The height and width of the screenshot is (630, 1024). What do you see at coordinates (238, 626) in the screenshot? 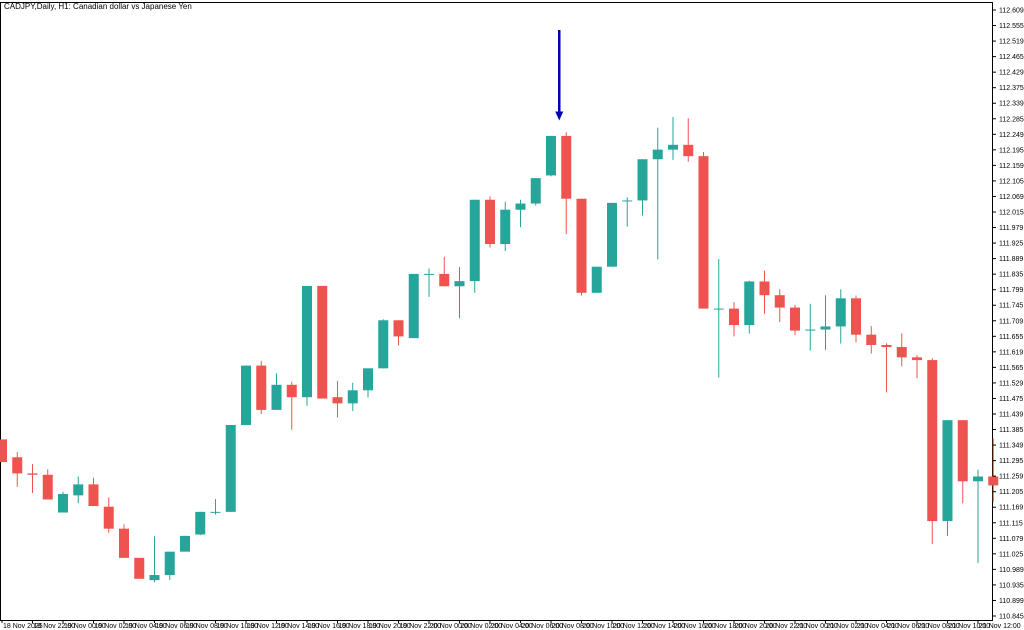
I see `x-tick-label: 19 Nov 10:00` at bounding box center [238, 626].